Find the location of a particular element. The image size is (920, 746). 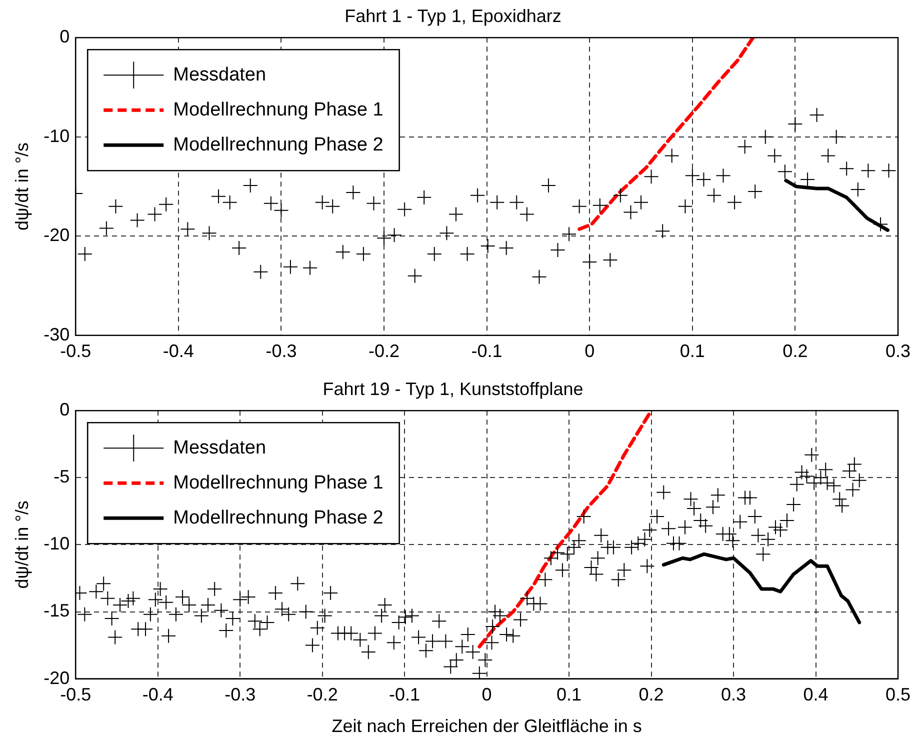

x-tick-label: 0.5 is located at coordinates (898, 694).